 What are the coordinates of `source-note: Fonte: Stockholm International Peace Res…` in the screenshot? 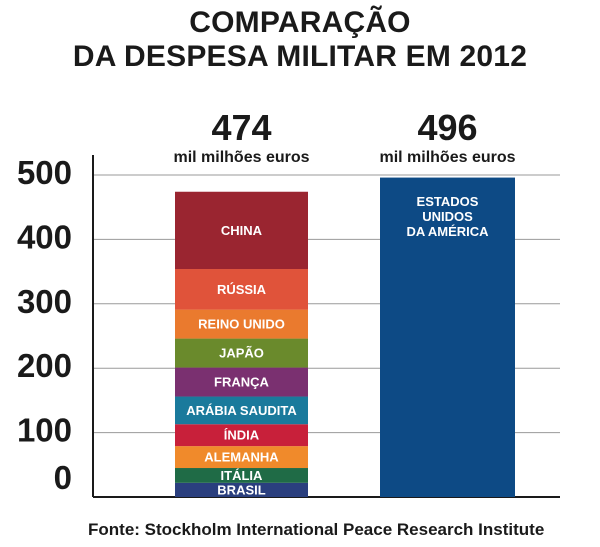 It's located at (316, 529).